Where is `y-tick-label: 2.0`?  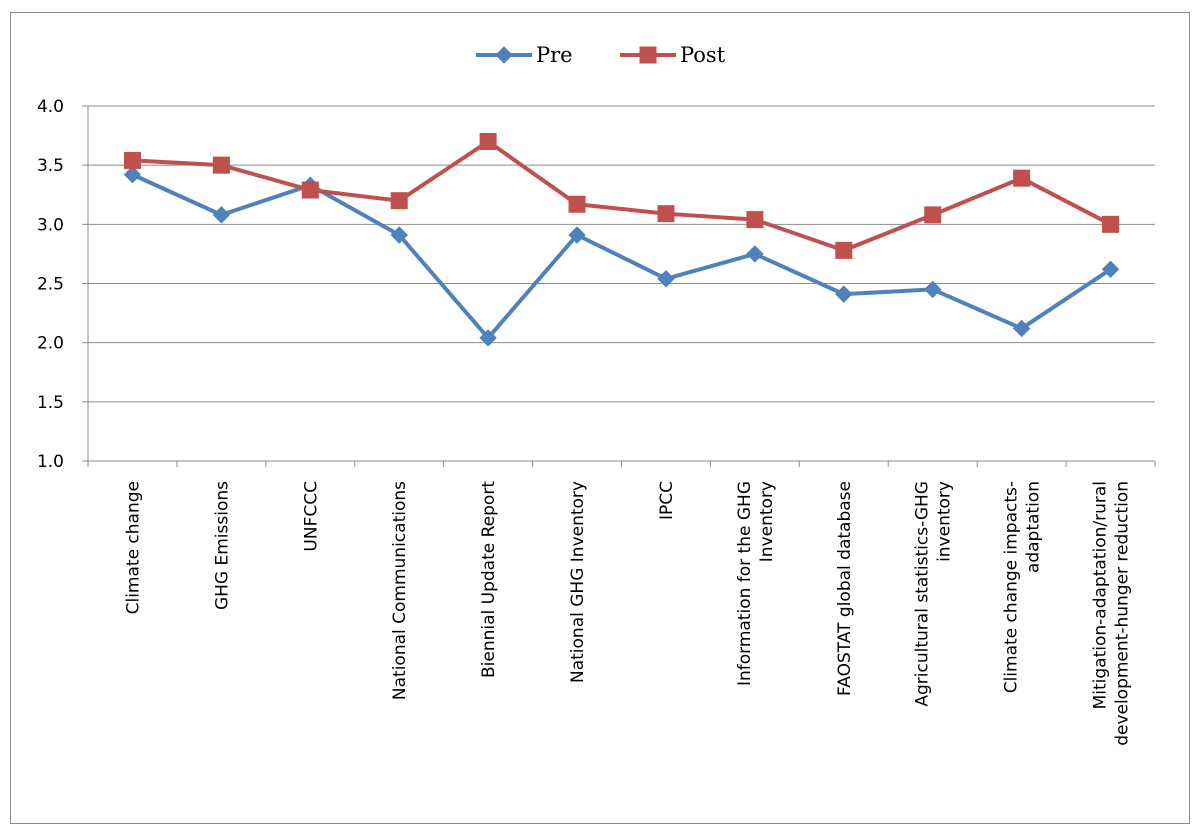 y-tick-label: 2.0 is located at coordinates (50, 344).